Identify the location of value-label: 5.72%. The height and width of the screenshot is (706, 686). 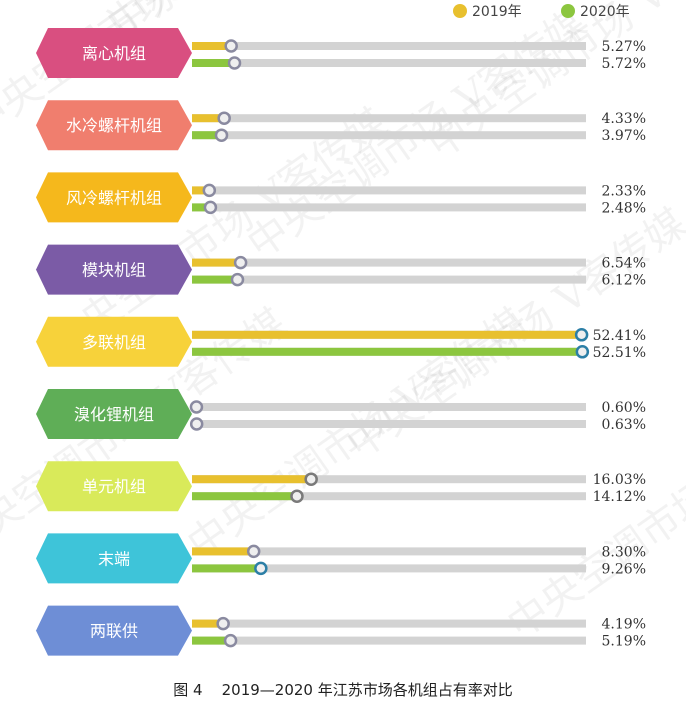
(624, 64).